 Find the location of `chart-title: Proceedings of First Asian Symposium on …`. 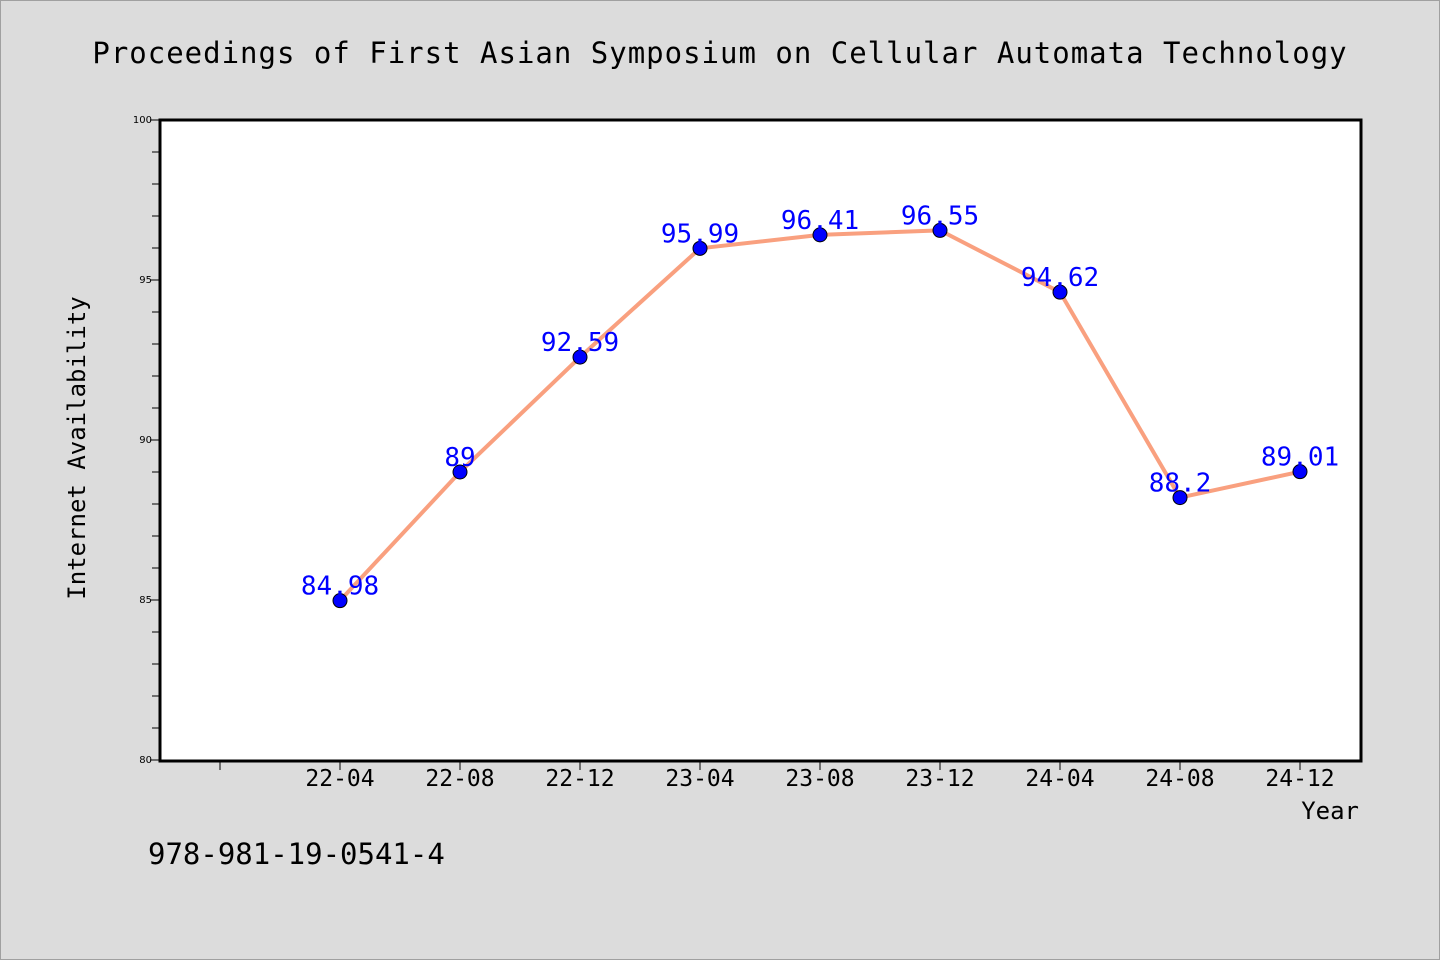

chart-title: Proceedings of First Asian Symposium on … is located at coordinates (719, 53).